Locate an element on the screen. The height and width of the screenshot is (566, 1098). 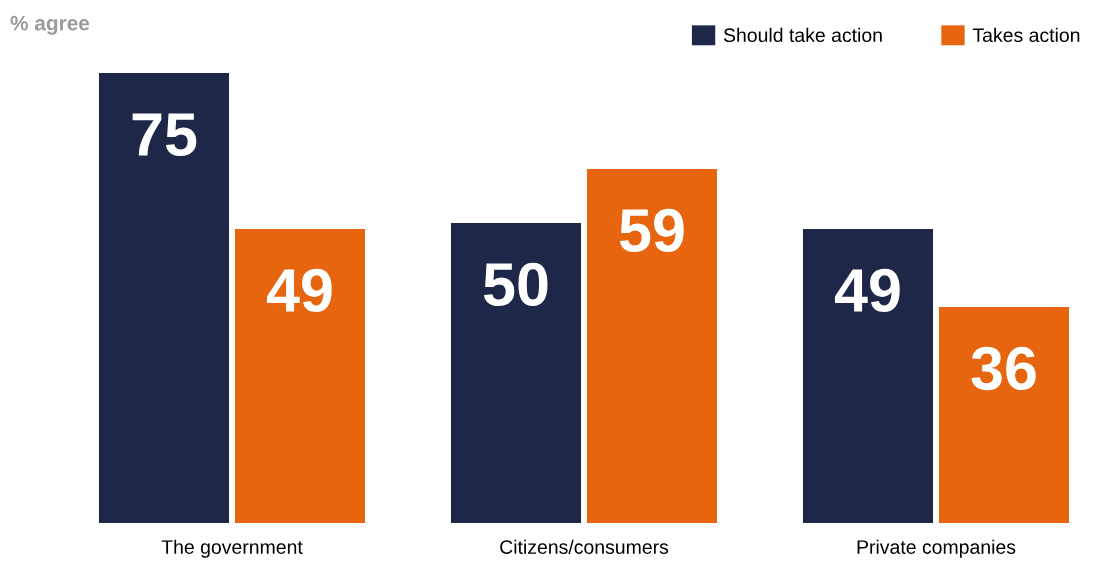
x-tick-label: Private companies is located at coordinates (936, 548).